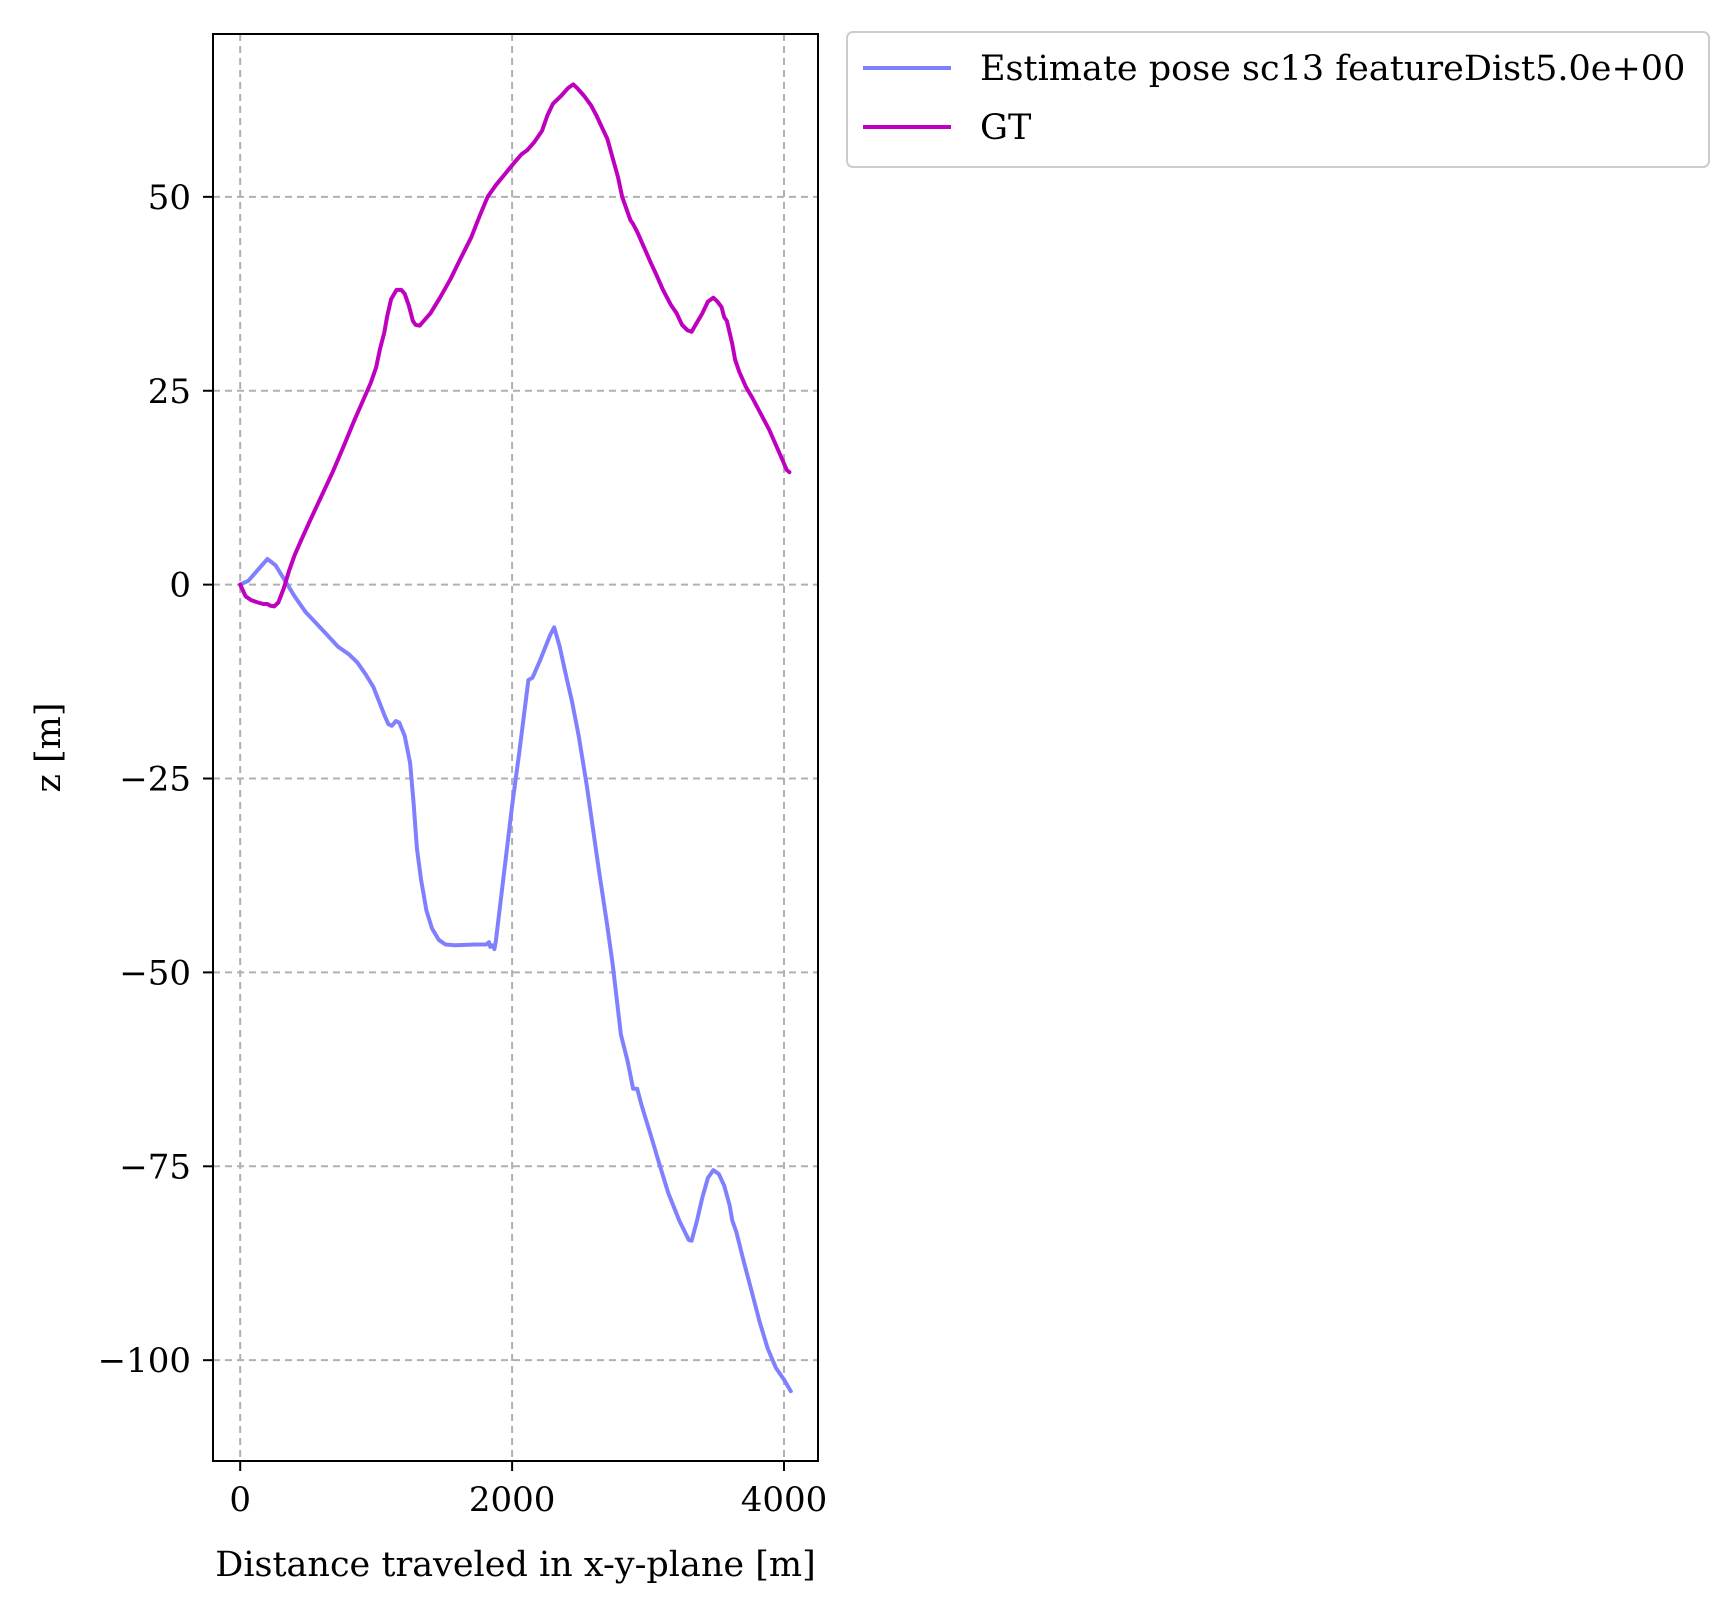 This screenshot has width=1729, height=1610. I want to click on y-tick-label: 0, so click(180, 586).